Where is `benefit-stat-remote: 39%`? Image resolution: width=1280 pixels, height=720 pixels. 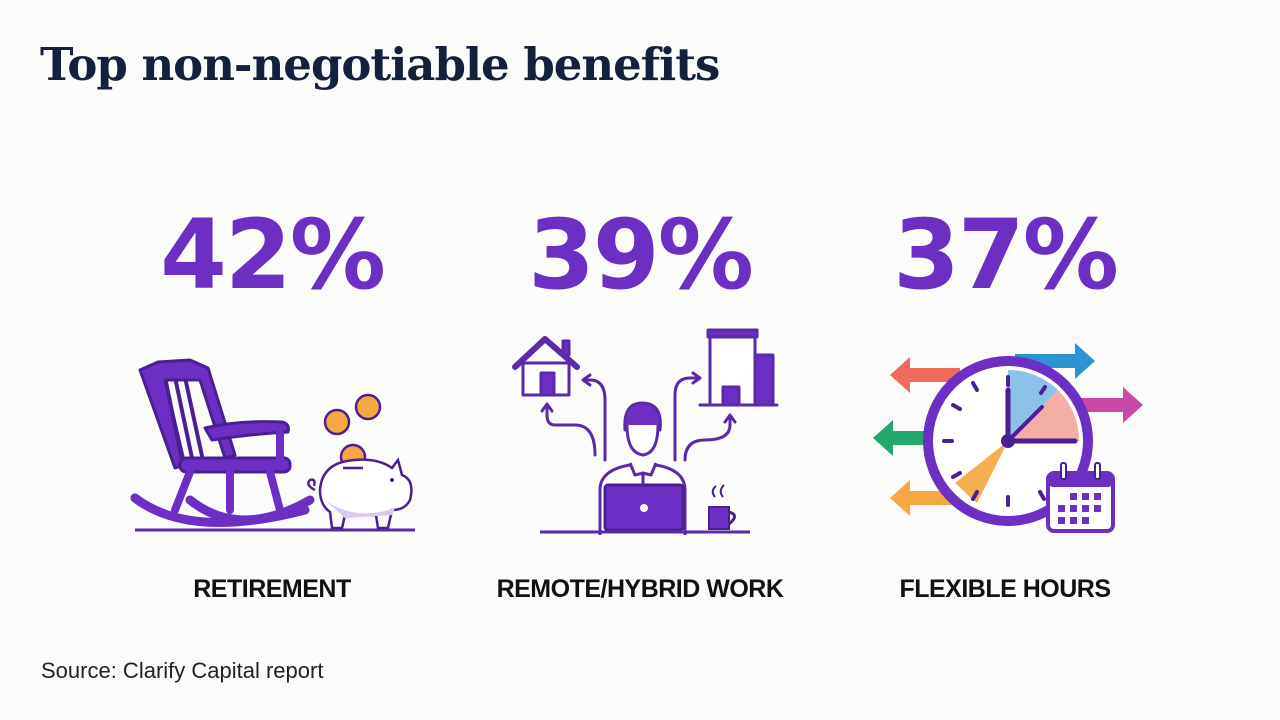 benefit-stat-remote: 39% is located at coordinates (640, 255).